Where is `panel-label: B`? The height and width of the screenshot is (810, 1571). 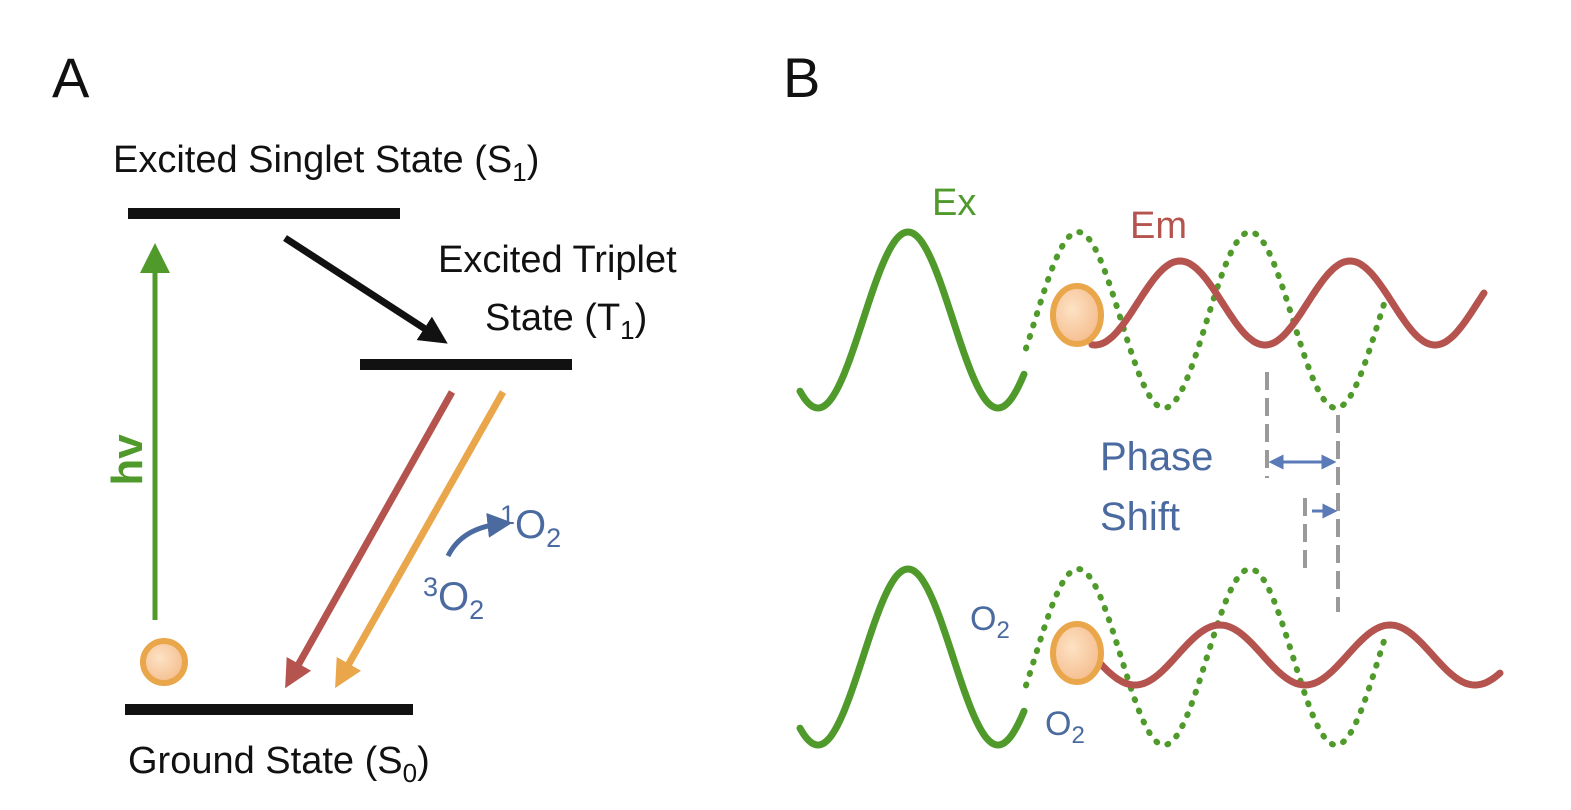 panel-label: B is located at coordinates (801, 77).